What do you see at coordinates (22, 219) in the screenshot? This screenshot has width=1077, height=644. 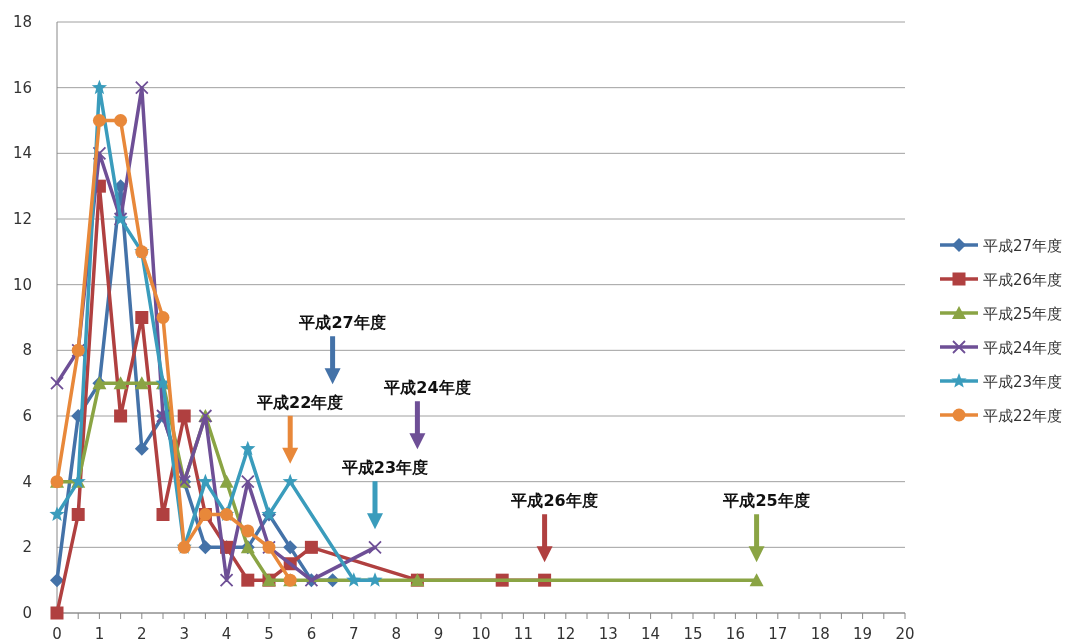 I see `y-tick-label: 12` at bounding box center [22, 219].